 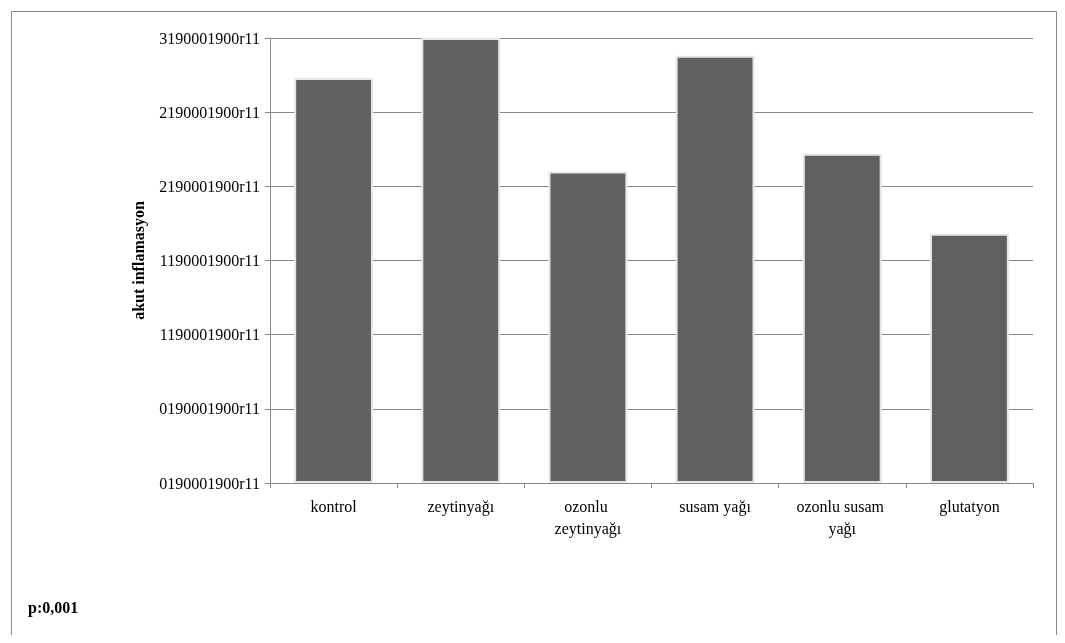 What do you see at coordinates (334, 506) in the screenshot?
I see `x-tick-label: kontrol` at bounding box center [334, 506].